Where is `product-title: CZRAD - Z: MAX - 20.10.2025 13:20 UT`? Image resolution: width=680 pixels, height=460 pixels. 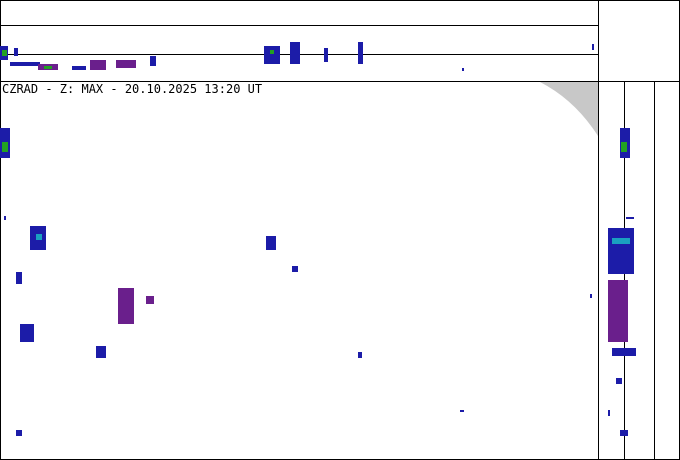 product-title: CZRAD - Z: MAX - 20.10.2025 13:20 UT is located at coordinates (132, 89).